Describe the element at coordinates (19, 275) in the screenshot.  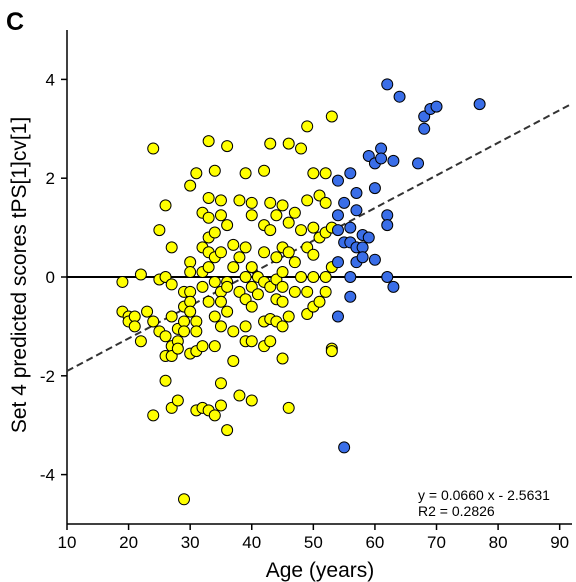
I see `y-axis-label: Set 4 predicted scores tPS[1]cv[1]` at that location.